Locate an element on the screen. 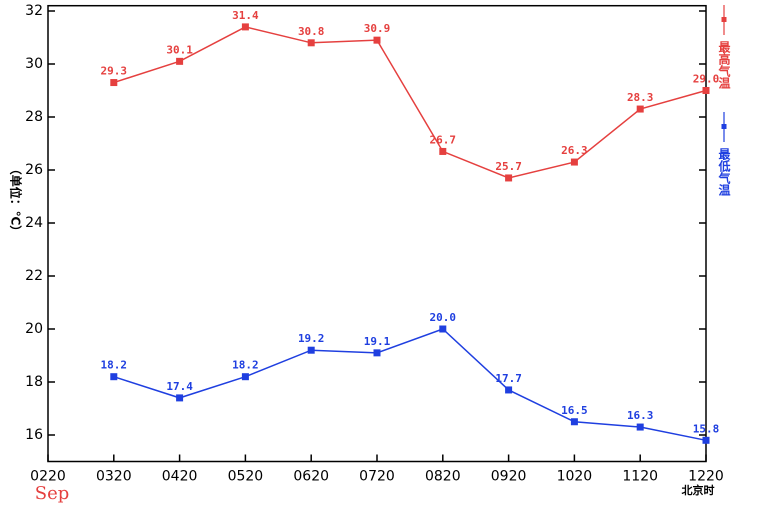 Image resolution: width=760 pixels, height=514 pixels. y-tick-label: 28 is located at coordinates (34, 117).